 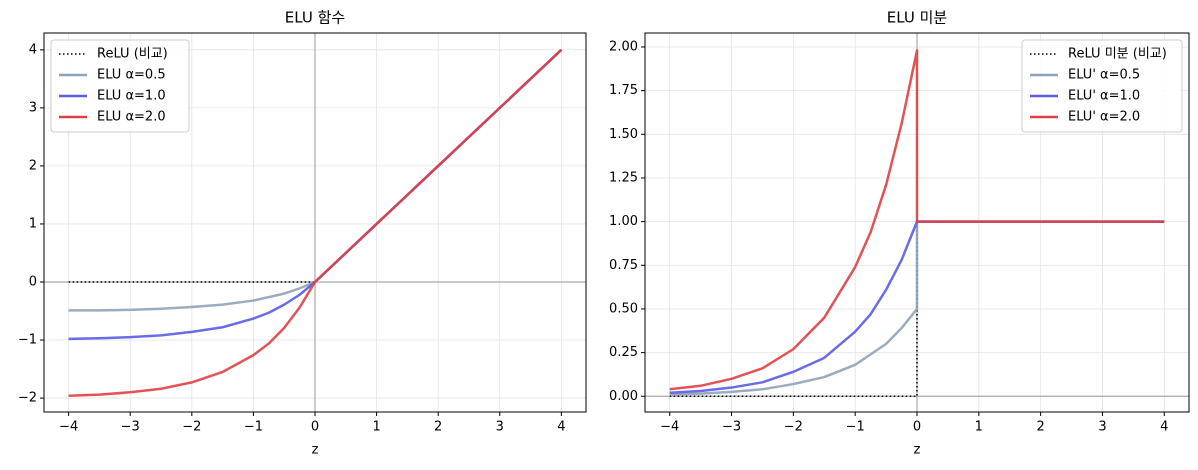 I want to click on y-tick-label: 4, so click(x=33, y=49).